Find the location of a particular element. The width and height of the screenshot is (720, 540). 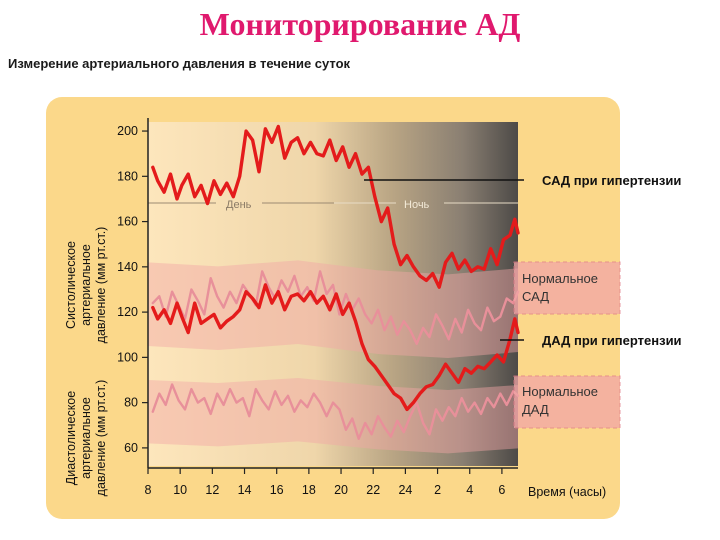

dbp-hyper-line is located at coordinates (335, 347).